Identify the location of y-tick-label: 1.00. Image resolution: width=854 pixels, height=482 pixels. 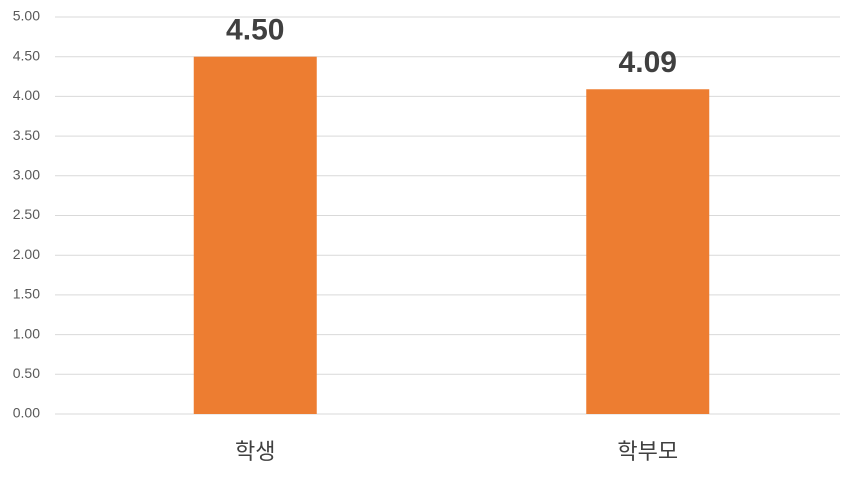
(26, 333).